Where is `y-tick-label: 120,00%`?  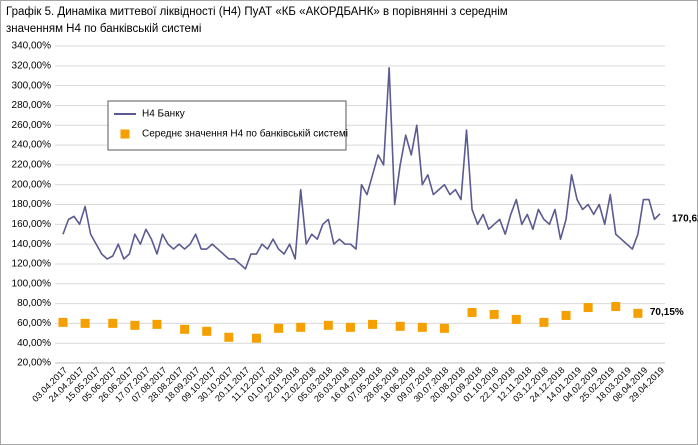
y-tick-label: 120,00% is located at coordinates (32, 264).